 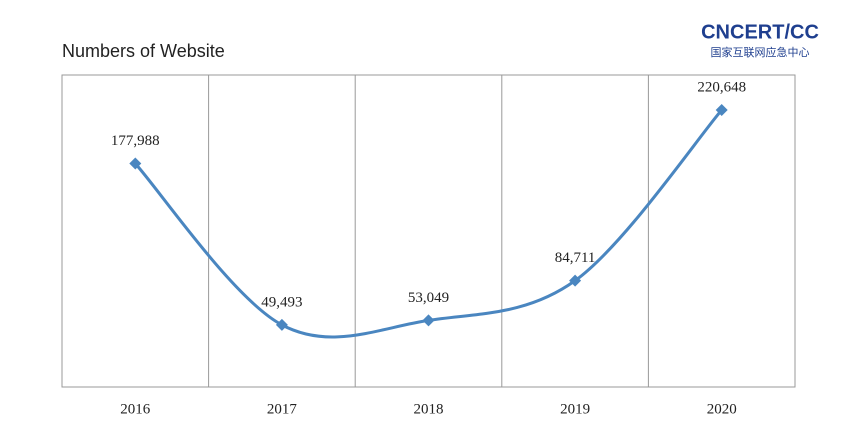 What do you see at coordinates (721, 87) in the screenshot?
I see `data-label: 220,648` at bounding box center [721, 87].